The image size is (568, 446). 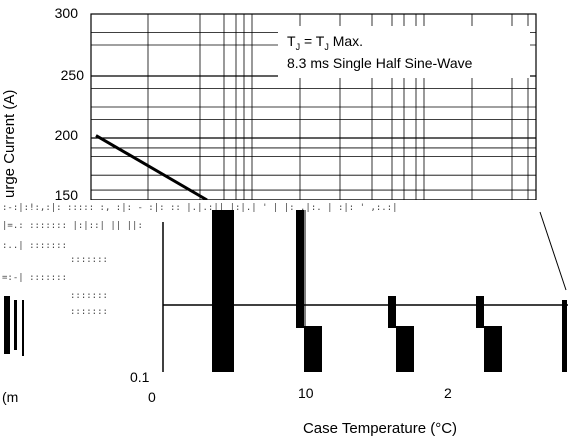 I want to click on overlay-y-tick-bottom: 0.1, so click(x=140, y=377).